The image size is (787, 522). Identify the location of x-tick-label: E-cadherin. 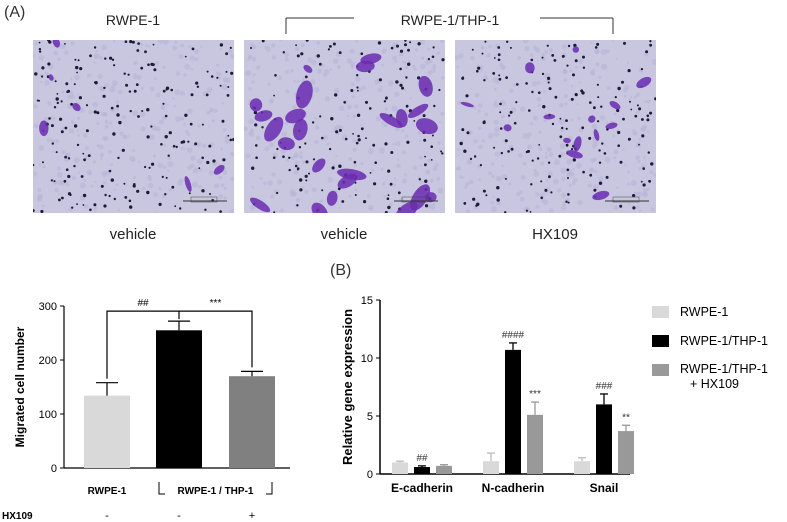
(422, 488).